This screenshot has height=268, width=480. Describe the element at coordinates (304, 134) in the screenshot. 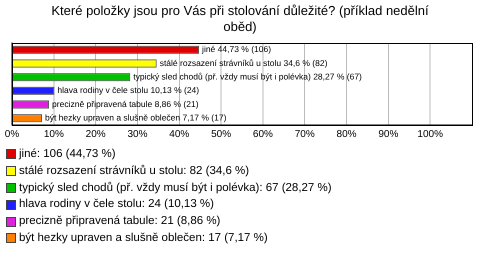

I see `x-tick-label: 70%` at that location.